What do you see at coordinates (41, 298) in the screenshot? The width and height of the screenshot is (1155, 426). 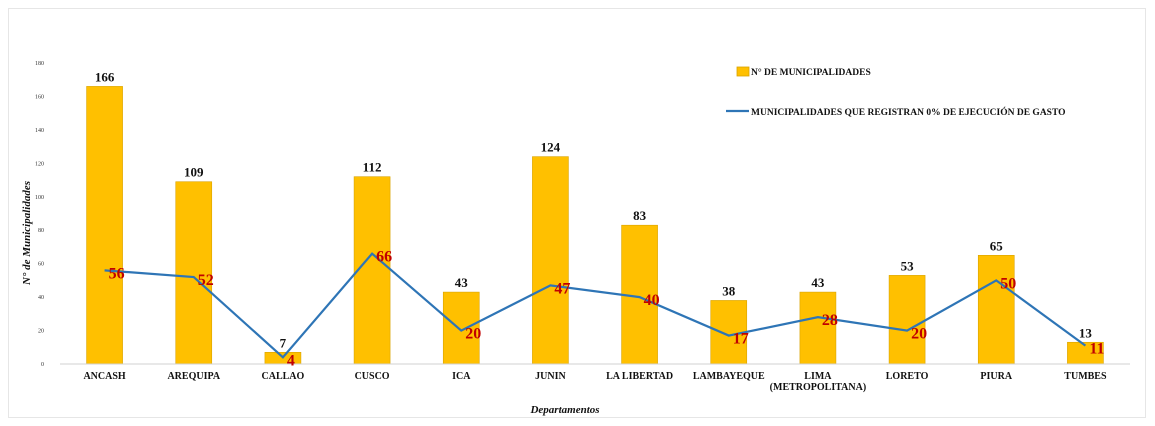 I see `y-tick-label: 40` at bounding box center [41, 298].